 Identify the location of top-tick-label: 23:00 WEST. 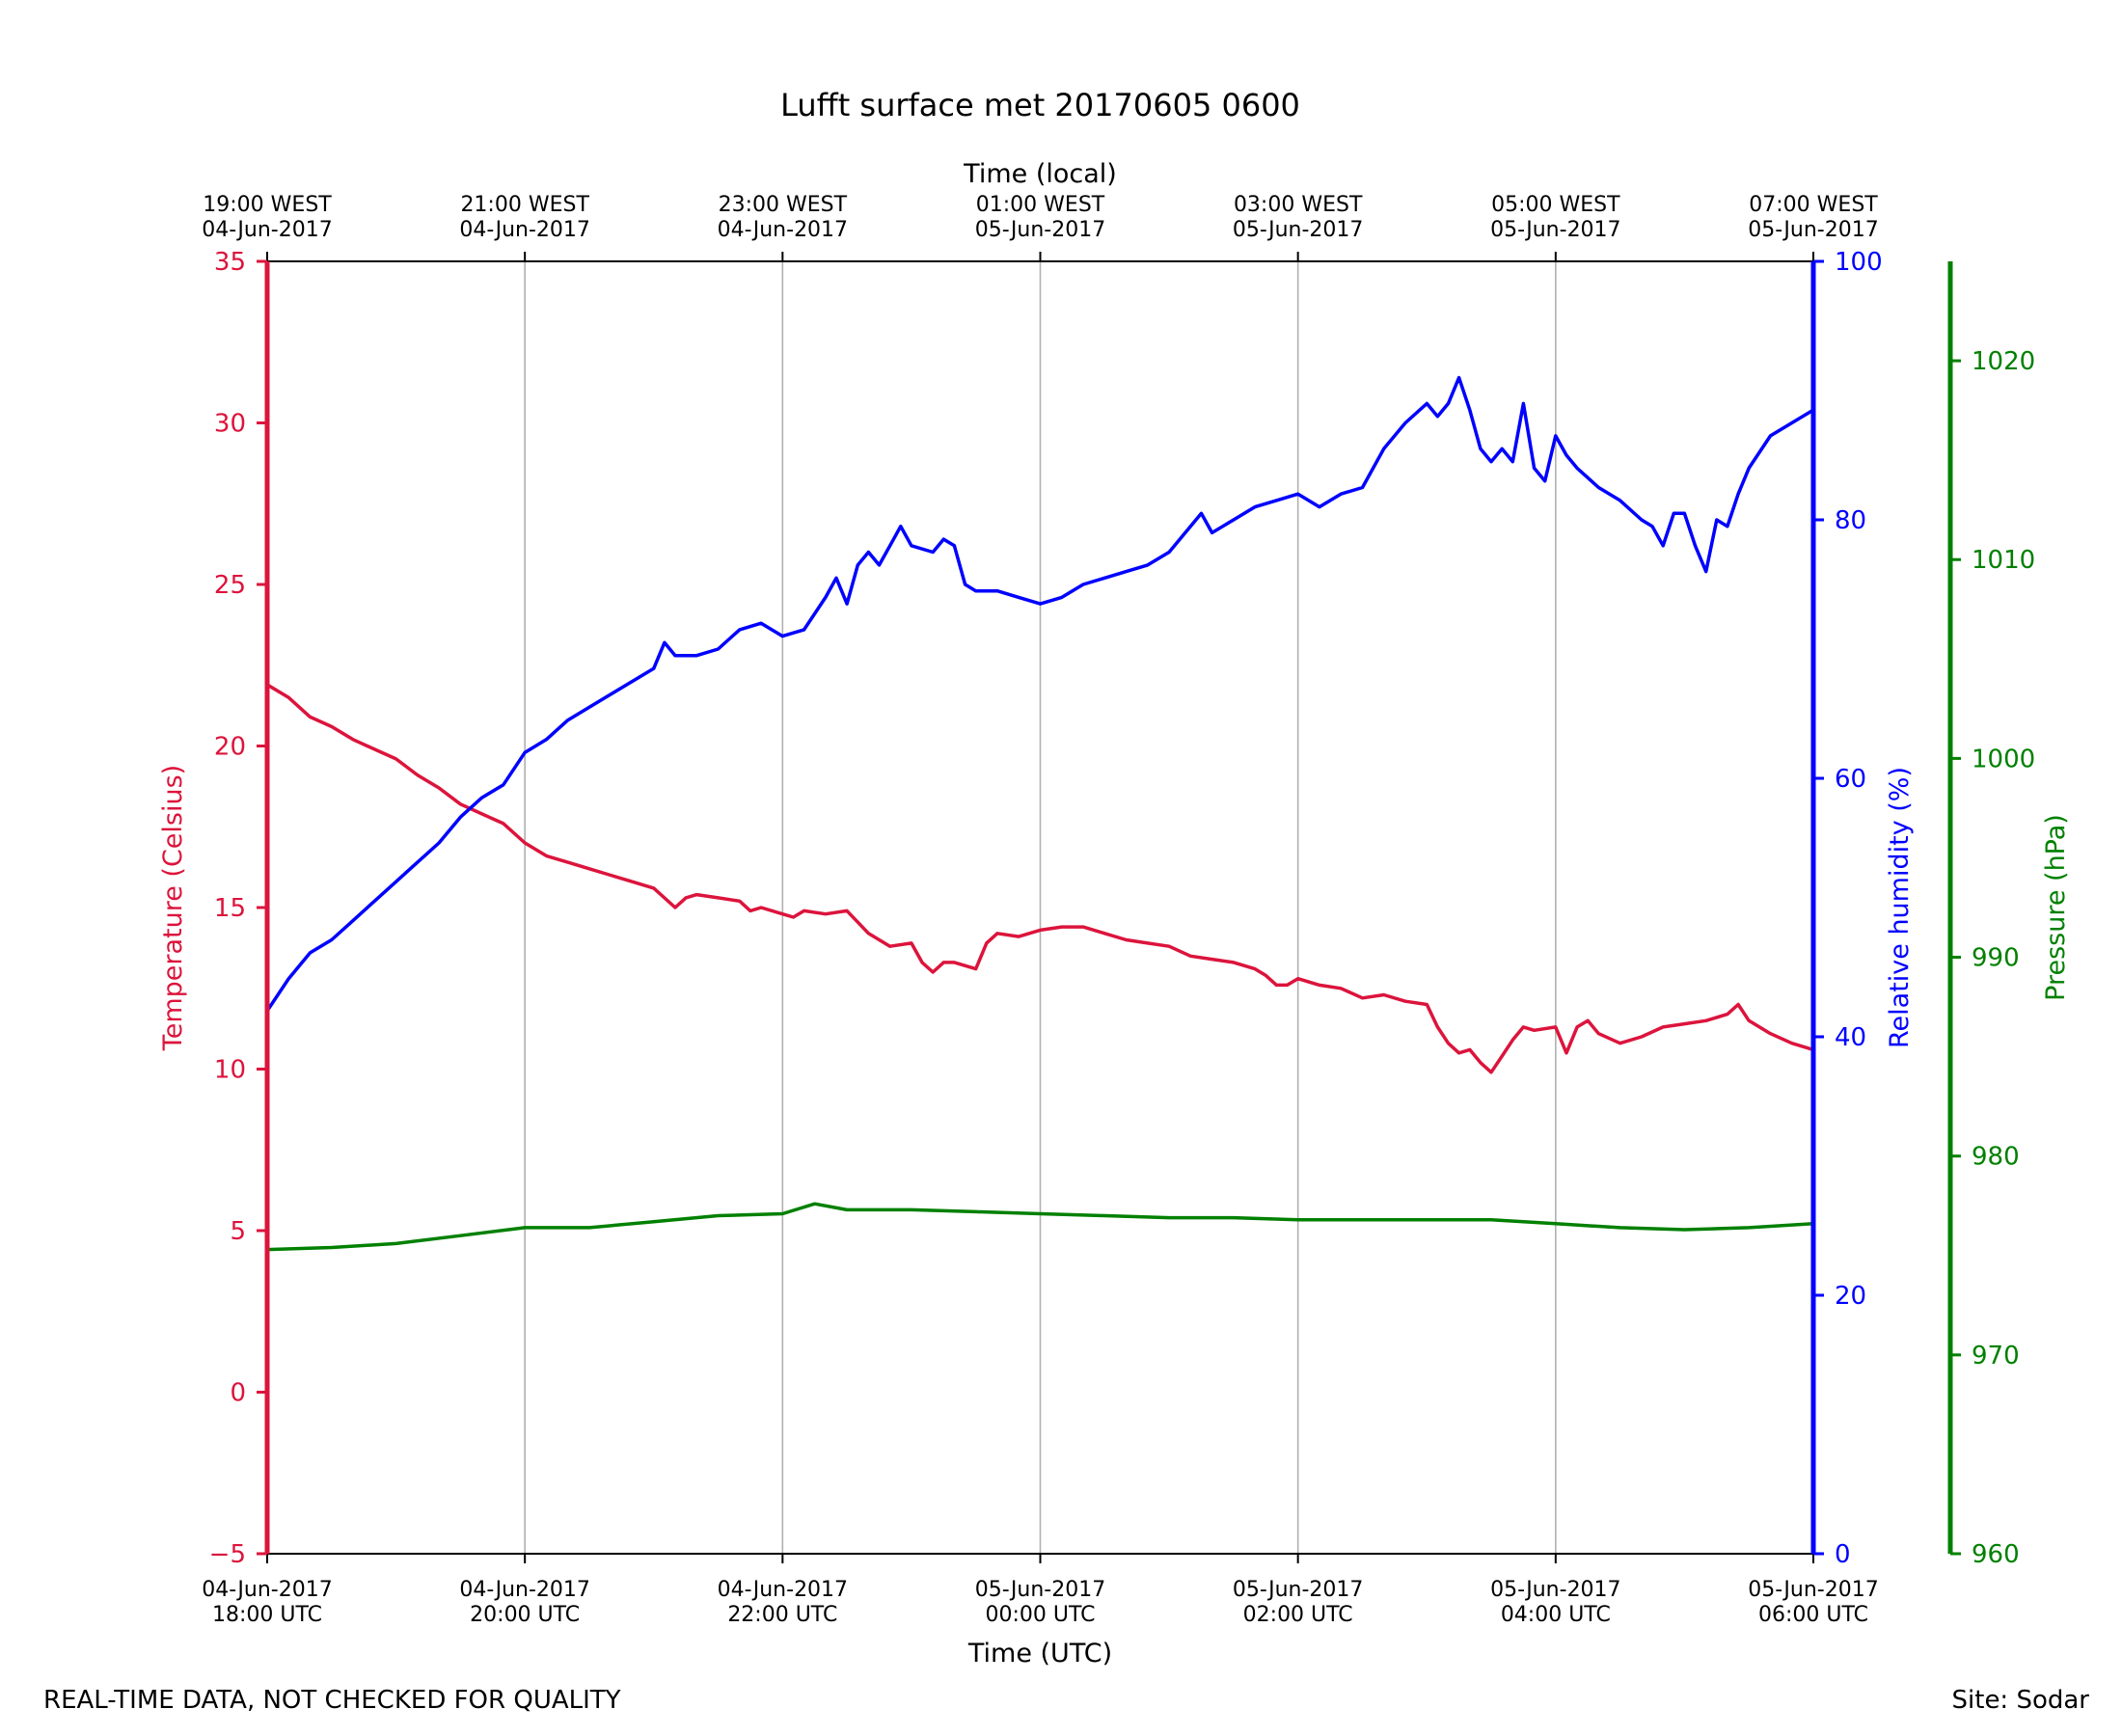
(784, 205).